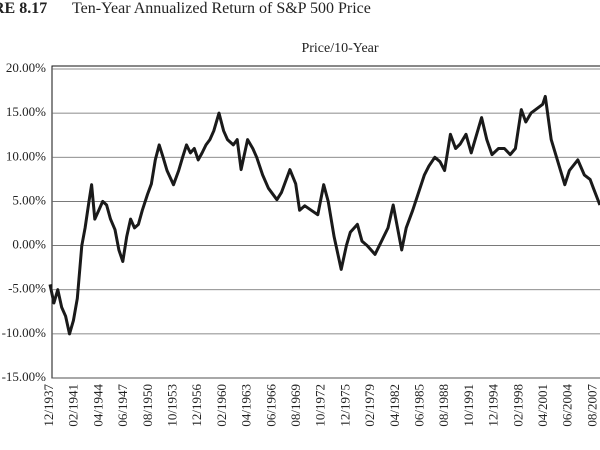  Describe the element at coordinates (567, 405) in the screenshot. I see `x-tick-label: 06/2004` at that location.